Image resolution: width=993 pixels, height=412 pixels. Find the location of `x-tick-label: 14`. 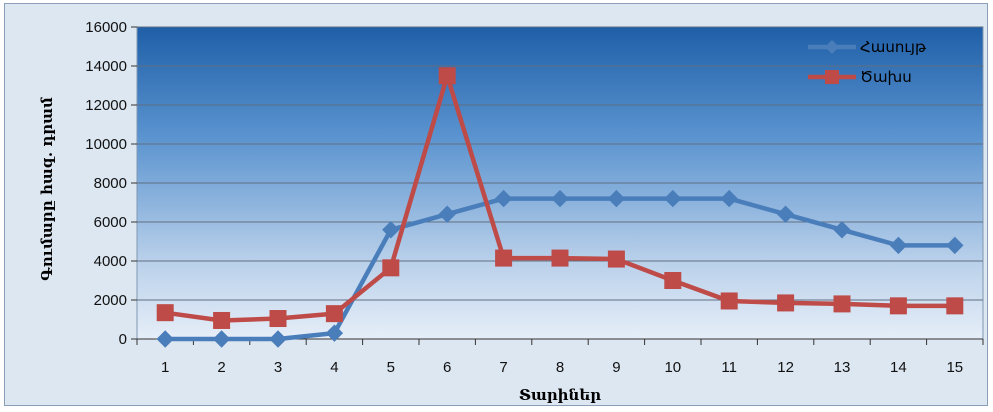

x-tick-label: 14 is located at coordinates (898, 367).